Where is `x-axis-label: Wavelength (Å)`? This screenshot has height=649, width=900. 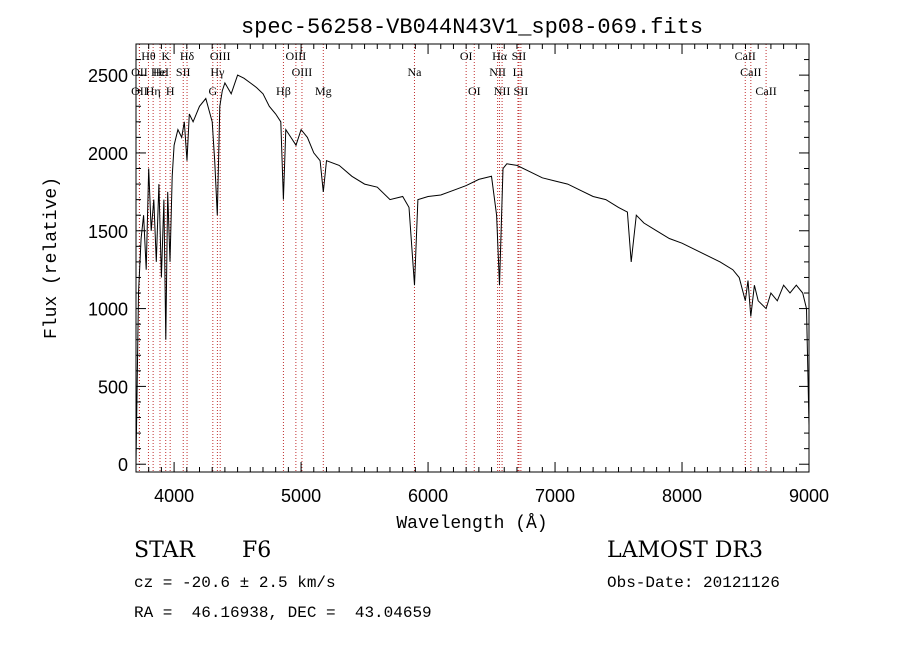
x-axis-label: Wavelength (Å) is located at coordinates (471, 523).